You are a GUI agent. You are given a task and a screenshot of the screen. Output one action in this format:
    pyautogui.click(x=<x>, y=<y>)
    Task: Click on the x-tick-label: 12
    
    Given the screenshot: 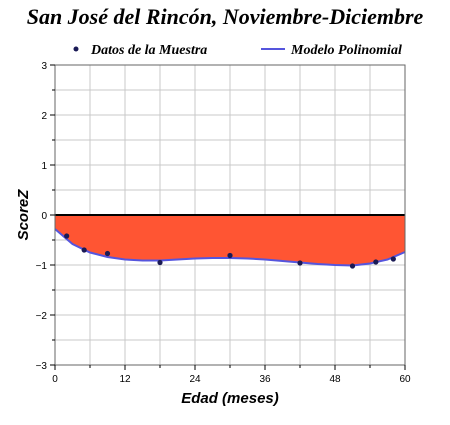 What is the action you would take?
    pyautogui.click(x=125, y=379)
    